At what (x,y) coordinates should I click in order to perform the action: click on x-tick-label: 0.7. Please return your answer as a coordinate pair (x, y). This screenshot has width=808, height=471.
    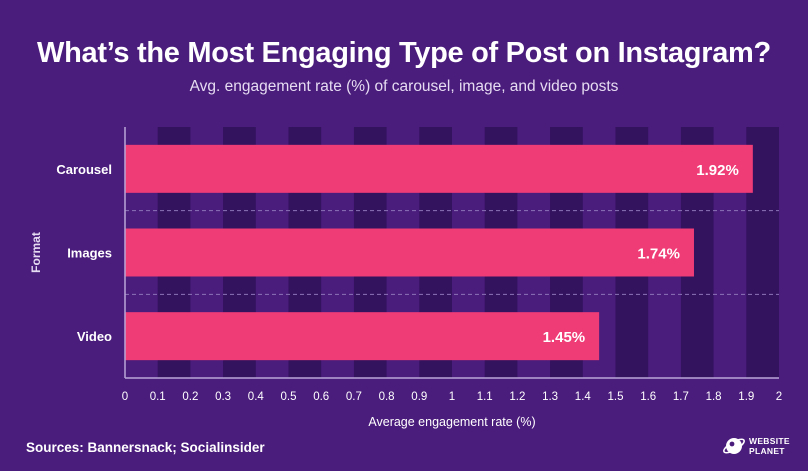
    Looking at the image, I should click on (354, 397).